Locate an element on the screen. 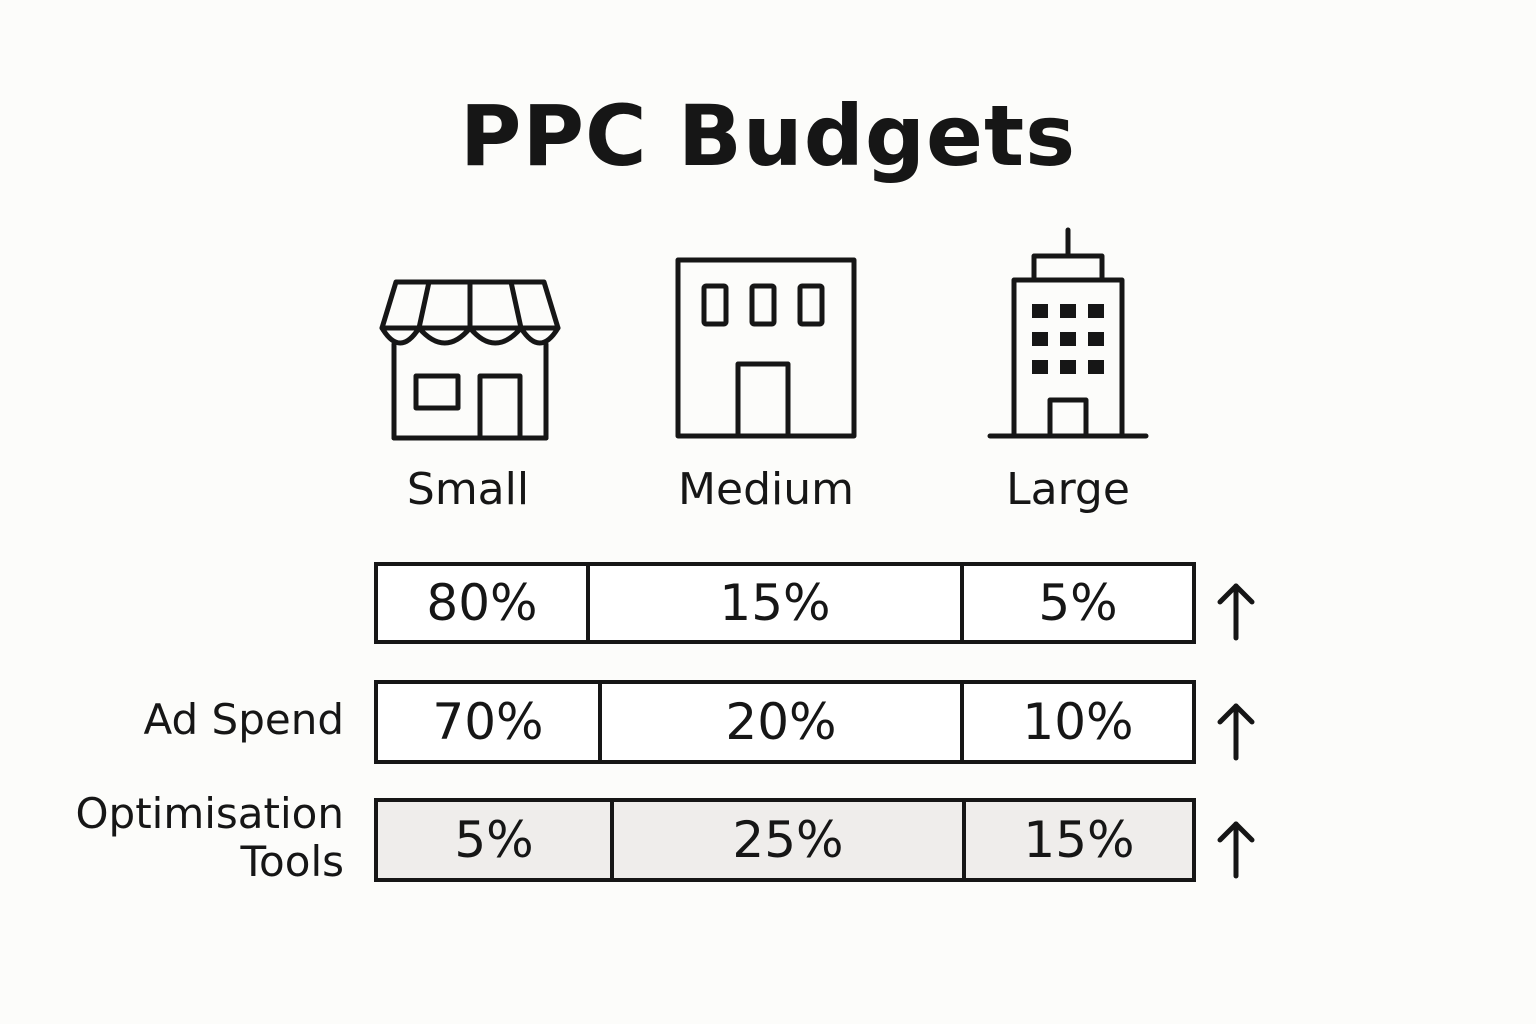 The image size is (1536, 1024). skyscraper-icon is located at coordinates (1068, 334).